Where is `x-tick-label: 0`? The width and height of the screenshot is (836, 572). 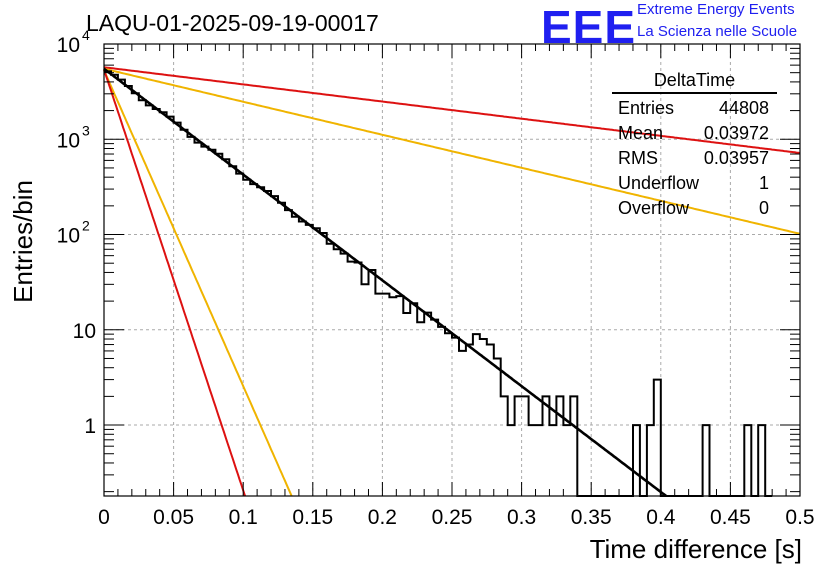
x-tick-label: 0 is located at coordinates (104, 517).